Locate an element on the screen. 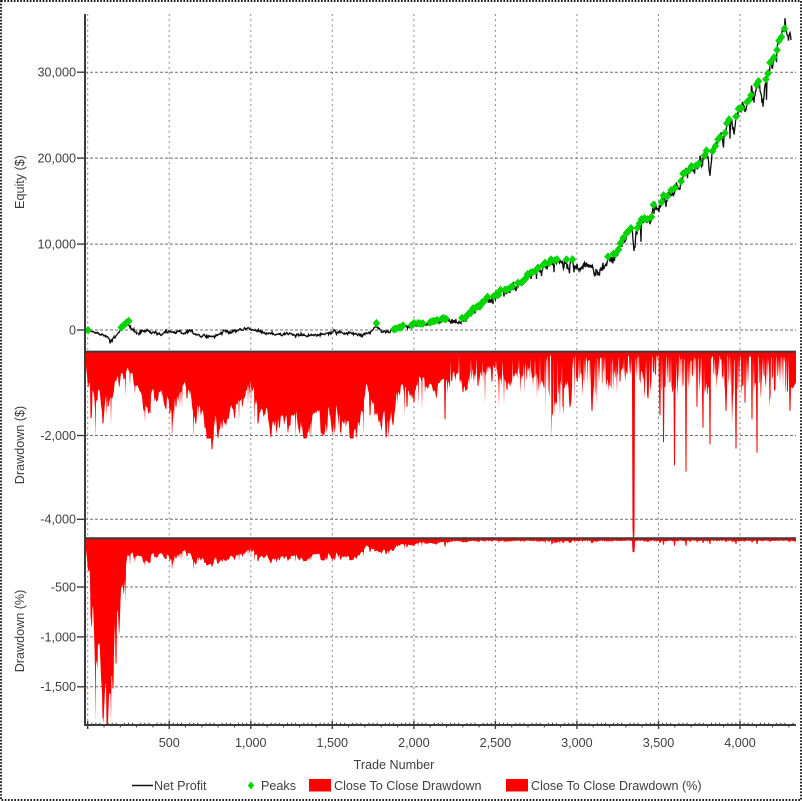  svg-text: 20,000 is located at coordinates (56, 159).